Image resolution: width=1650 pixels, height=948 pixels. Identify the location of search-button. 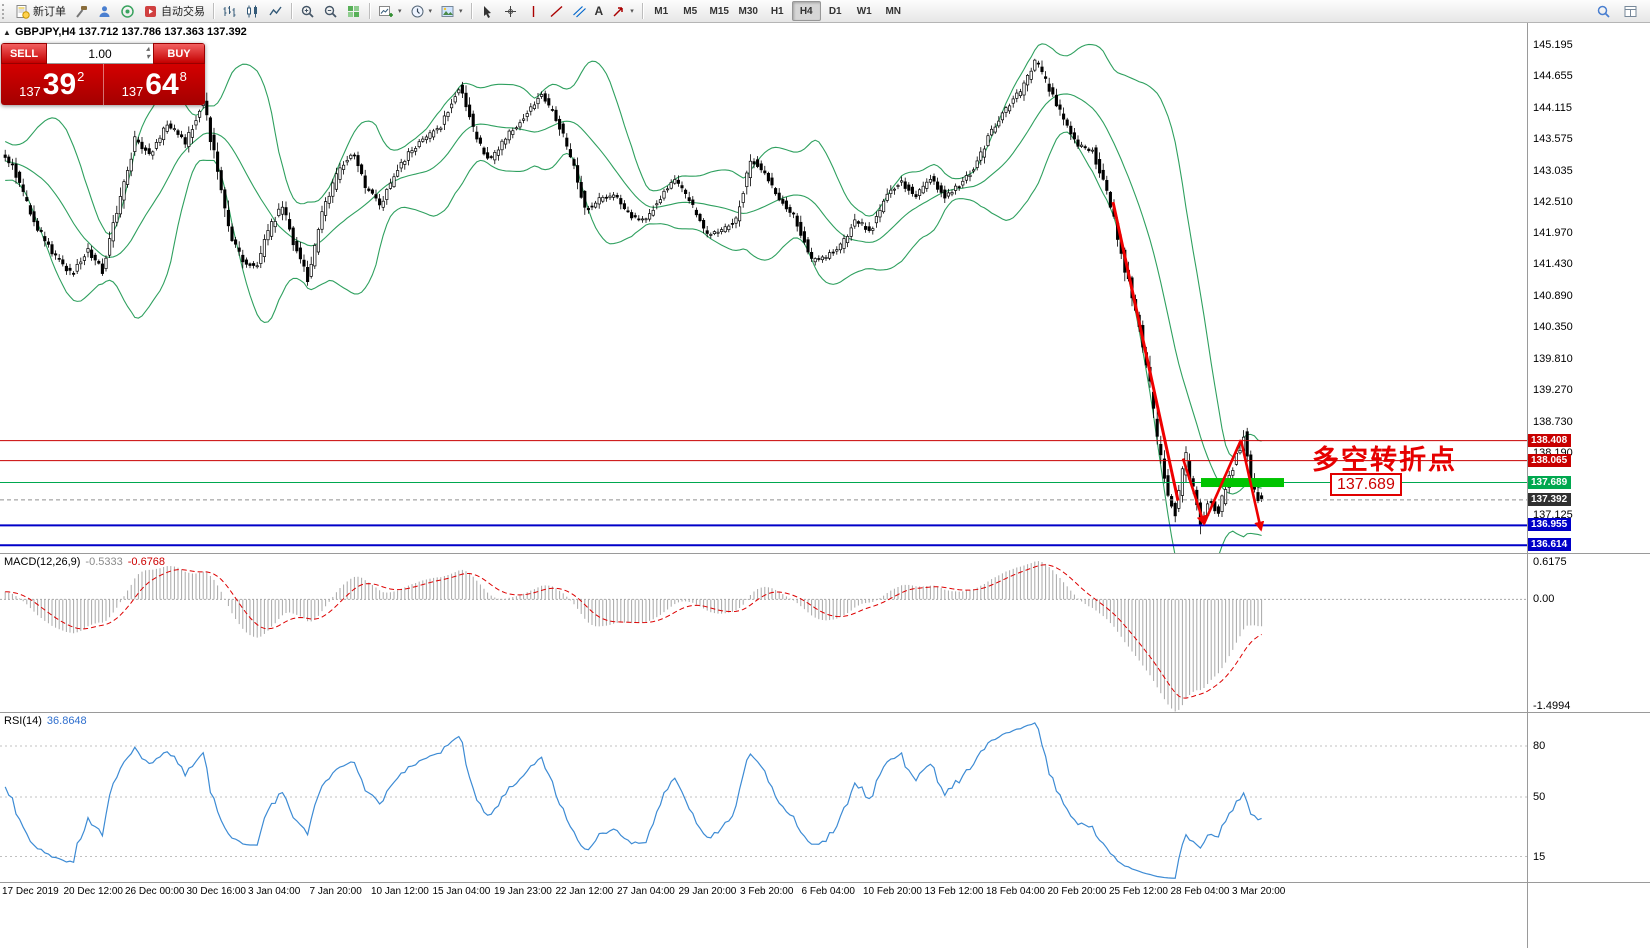
(1603, 11).